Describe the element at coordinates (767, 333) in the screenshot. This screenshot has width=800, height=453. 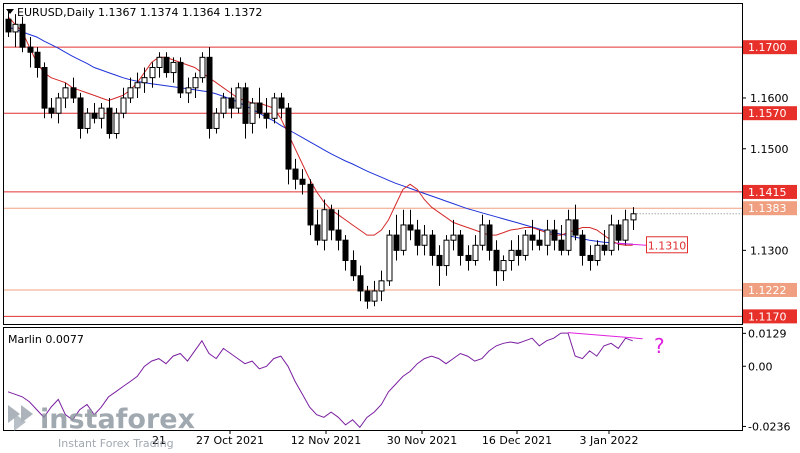
I see `osc-tick-label: 0.0129` at that location.